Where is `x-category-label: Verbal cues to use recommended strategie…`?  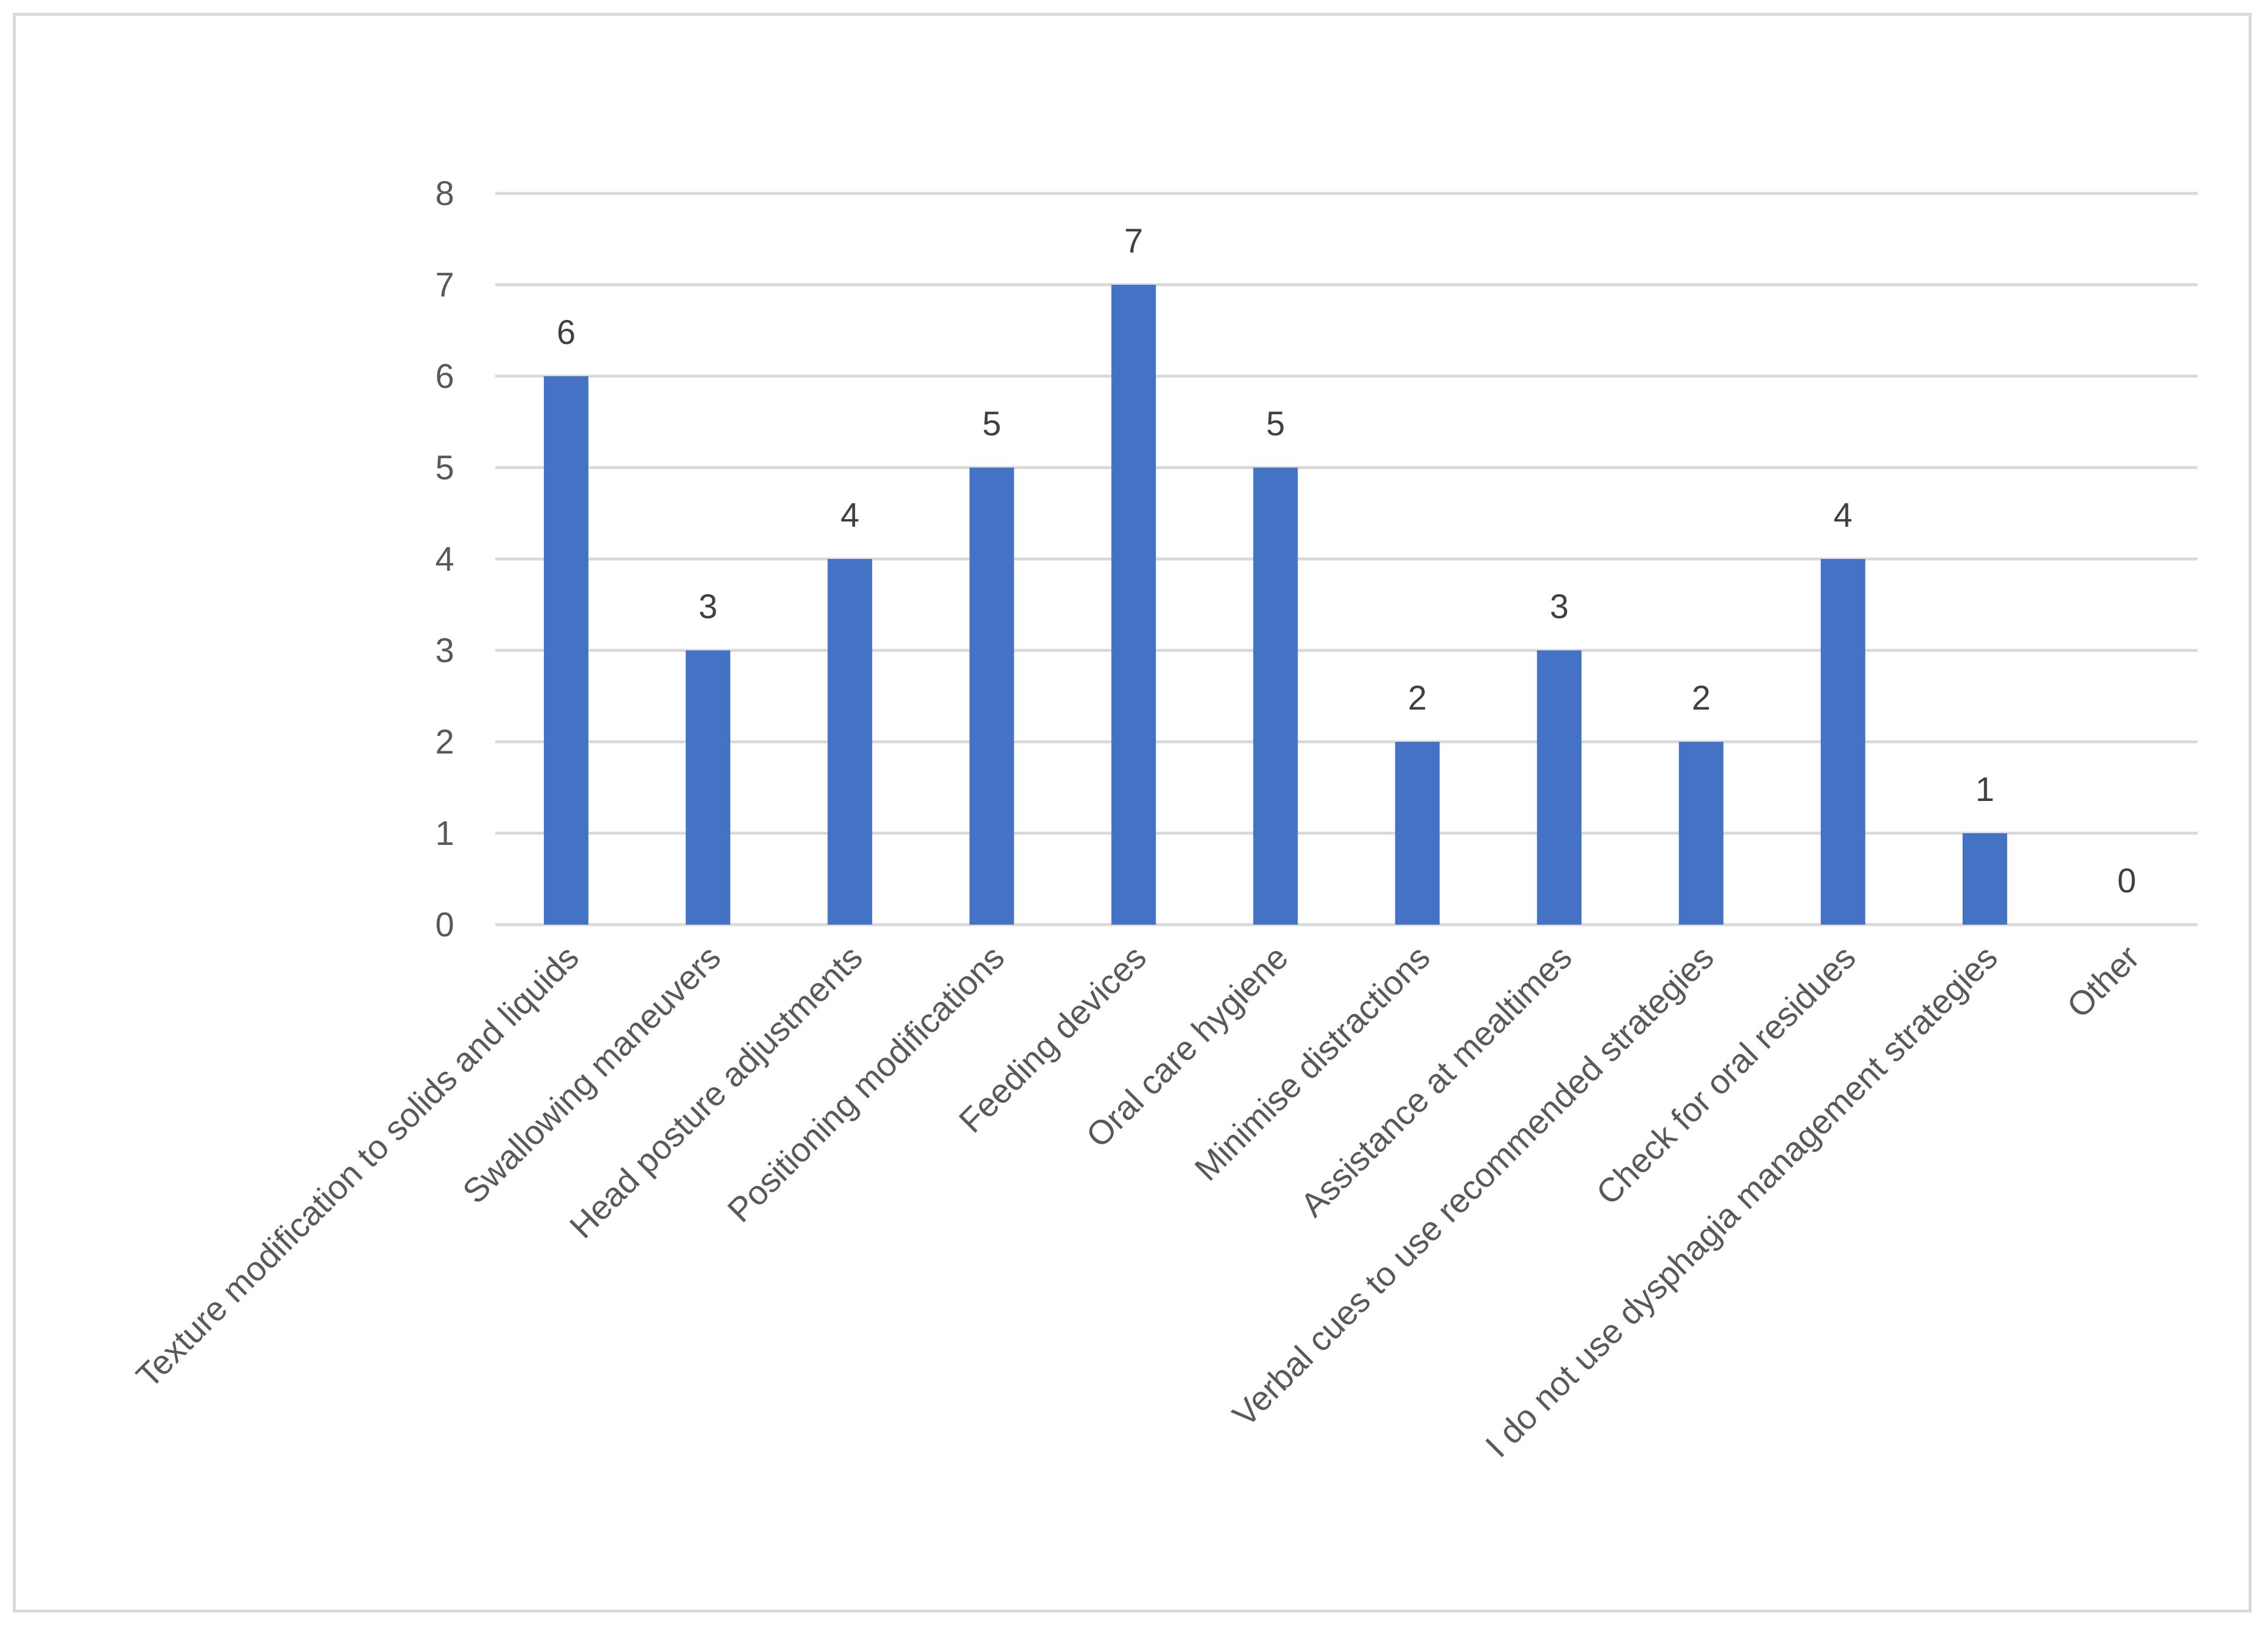 x-category-label: Verbal cues to use recommended strategie… is located at coordinates (1473, 1186).